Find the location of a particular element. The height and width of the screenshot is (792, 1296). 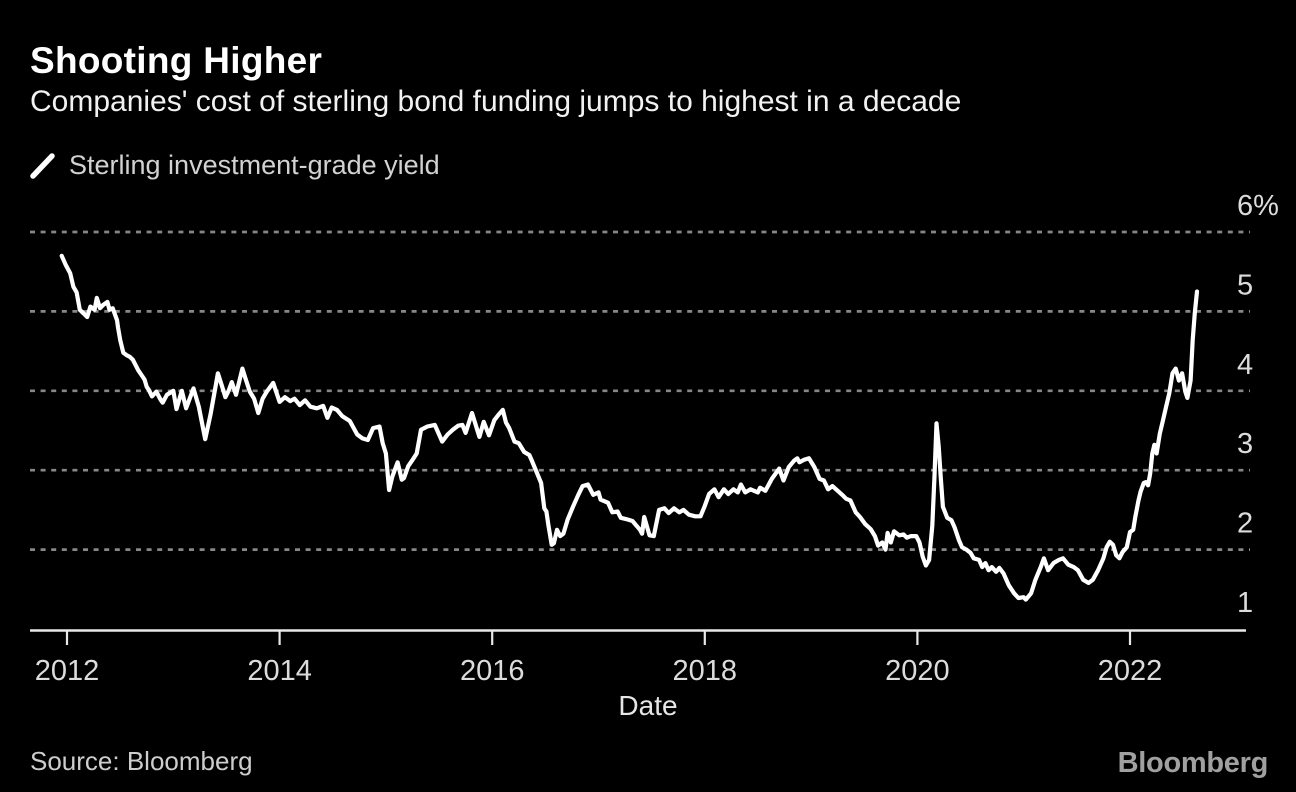

y-tick-label-4: 4 is located at coordinates (1245, 365).